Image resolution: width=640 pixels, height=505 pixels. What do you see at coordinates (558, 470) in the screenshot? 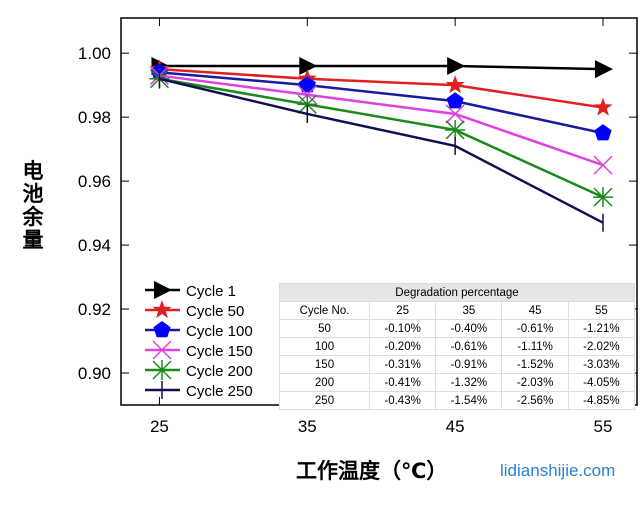
I see `watermark: lidianshijie.com` at bounding box center [558, 470].